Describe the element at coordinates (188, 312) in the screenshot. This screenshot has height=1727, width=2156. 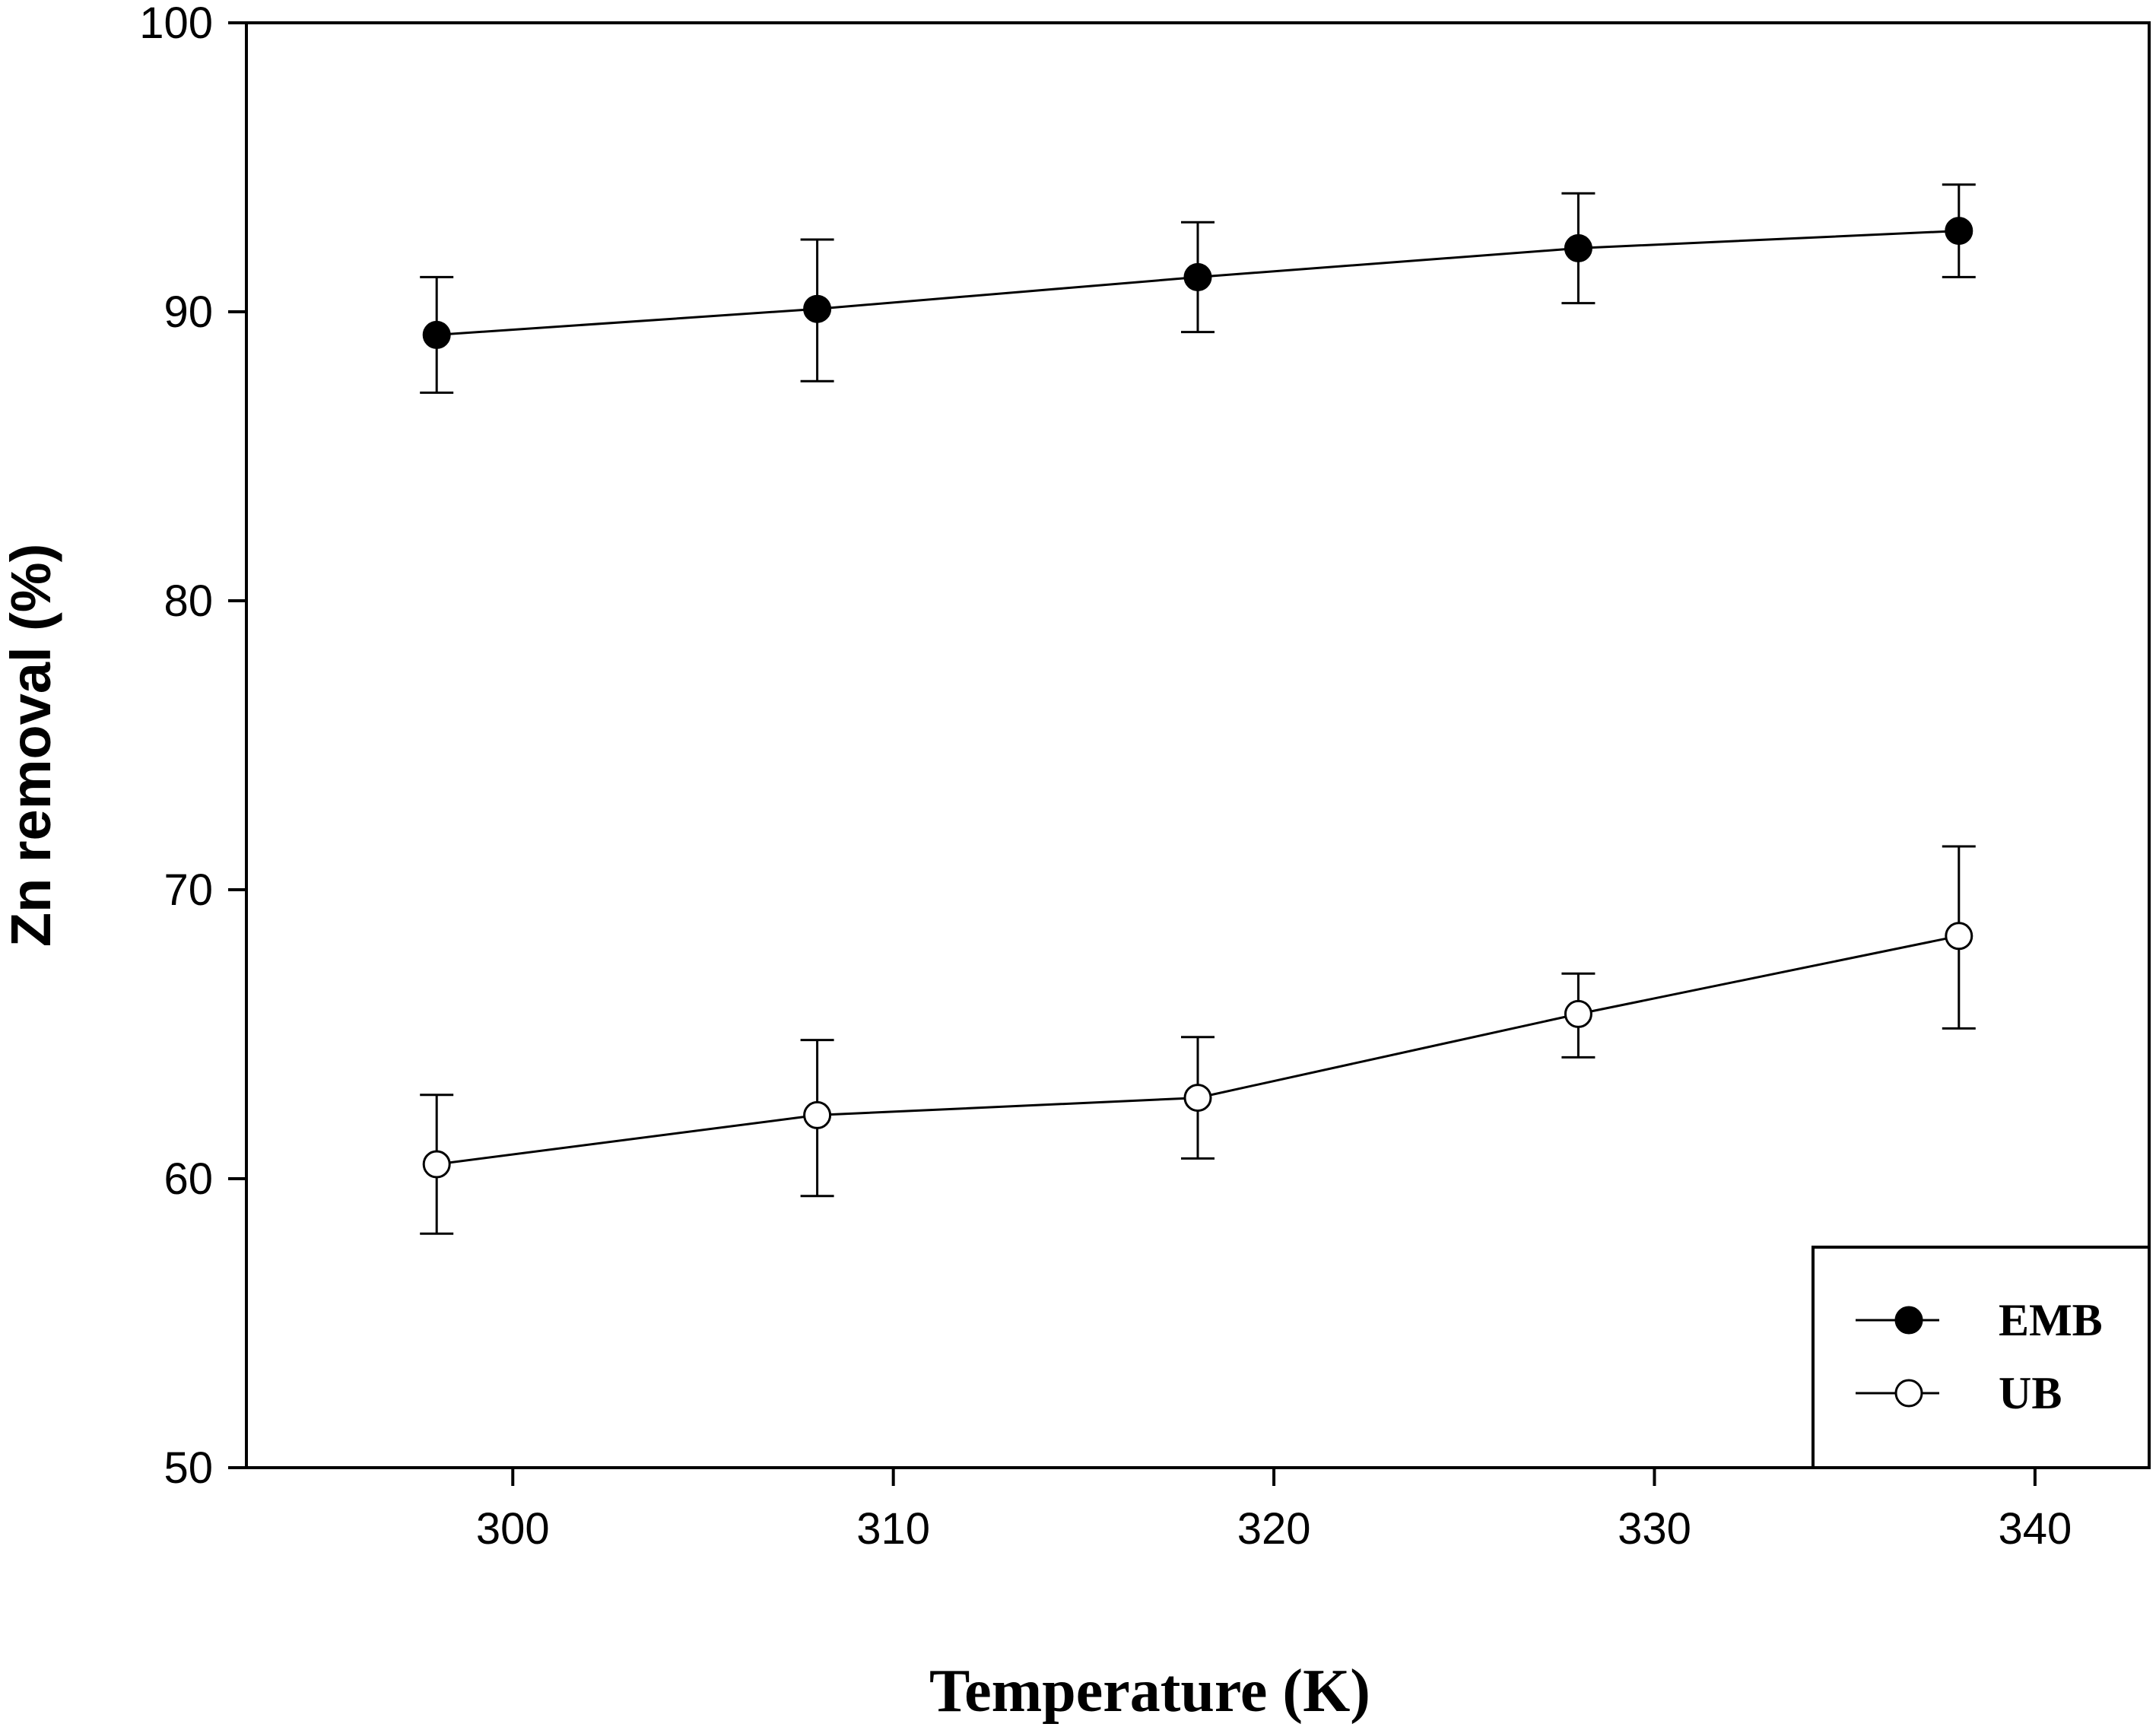
I see `y-tick-label-90: 90` at that location.